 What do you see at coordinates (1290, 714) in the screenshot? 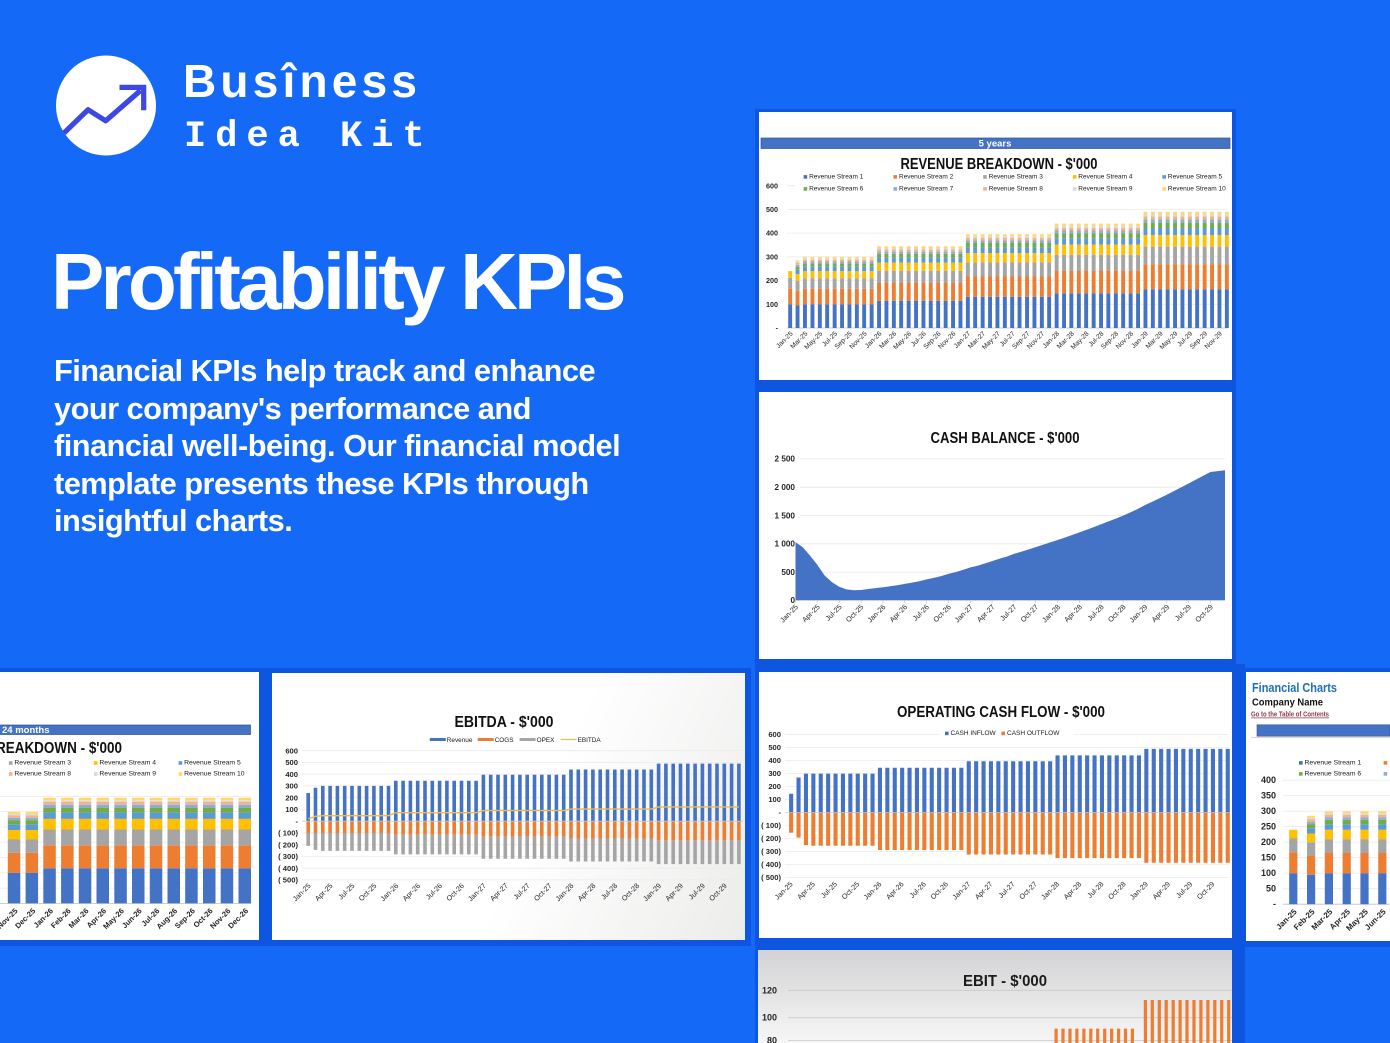
I see `svg-text: Go to the Table of Contents` at bounding box center [1290, 714].